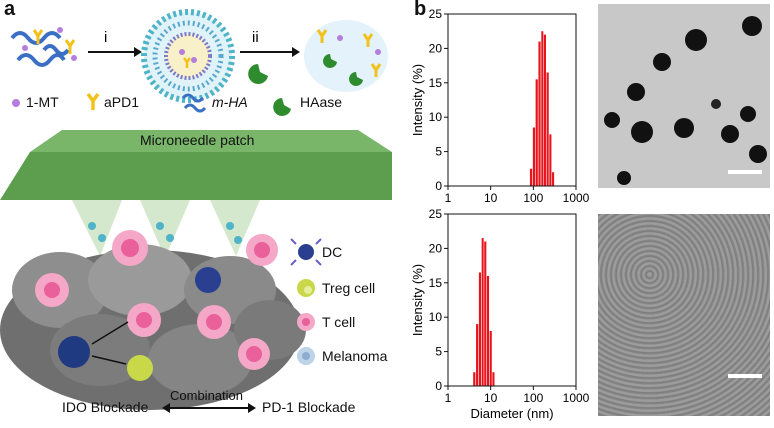 The image size is (774, 428). Describe the element at coordinates (745, 172) in the screenshot. I see `tem-scale-bar` at that location.